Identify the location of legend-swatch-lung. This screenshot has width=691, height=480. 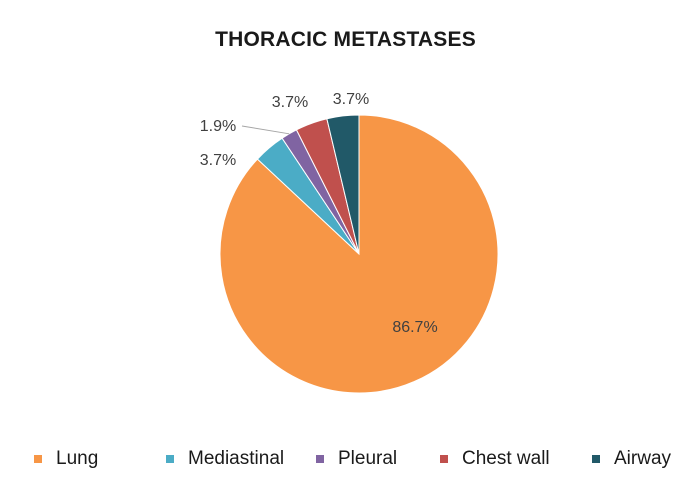
(38, 459).